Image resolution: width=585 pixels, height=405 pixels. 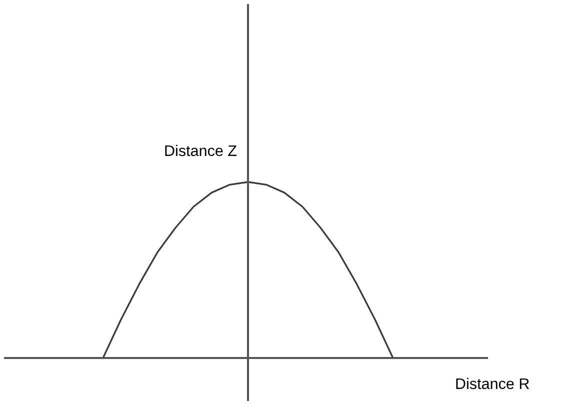 I want to click on x-axis-title: Distance R, so click(x=493, y=384).